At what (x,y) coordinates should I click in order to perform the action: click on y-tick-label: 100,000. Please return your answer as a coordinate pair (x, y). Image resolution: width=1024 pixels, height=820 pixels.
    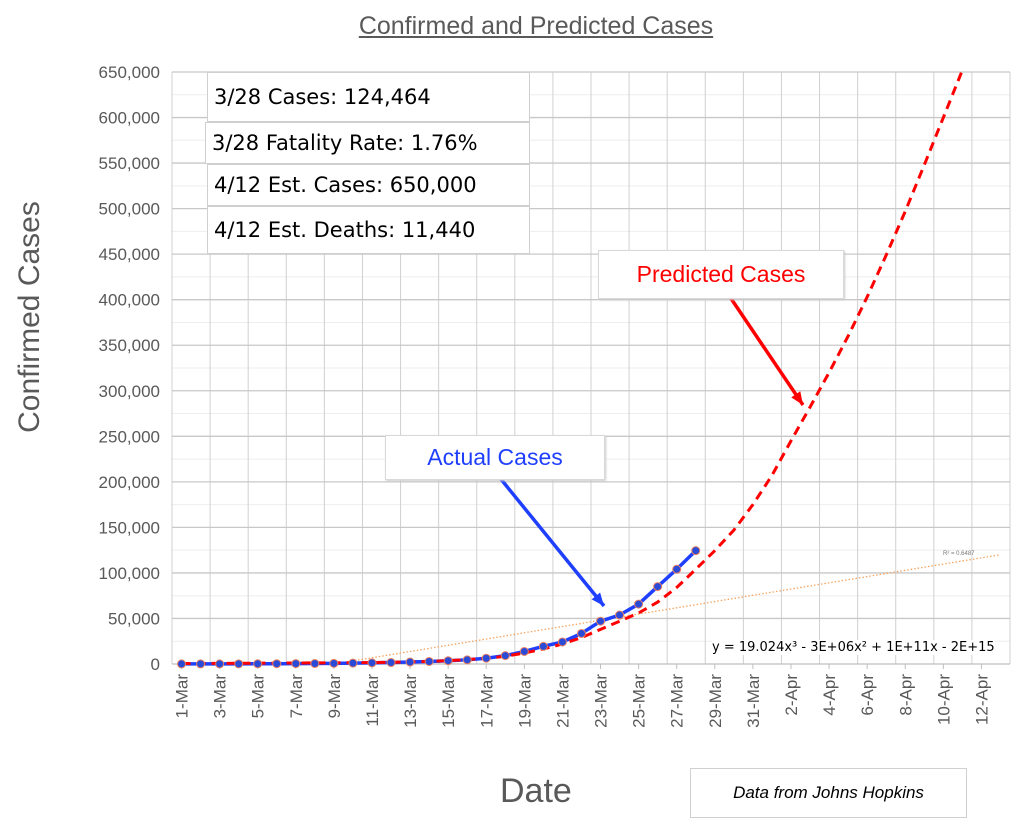
    Looking at the image, I should click on (129, 573).